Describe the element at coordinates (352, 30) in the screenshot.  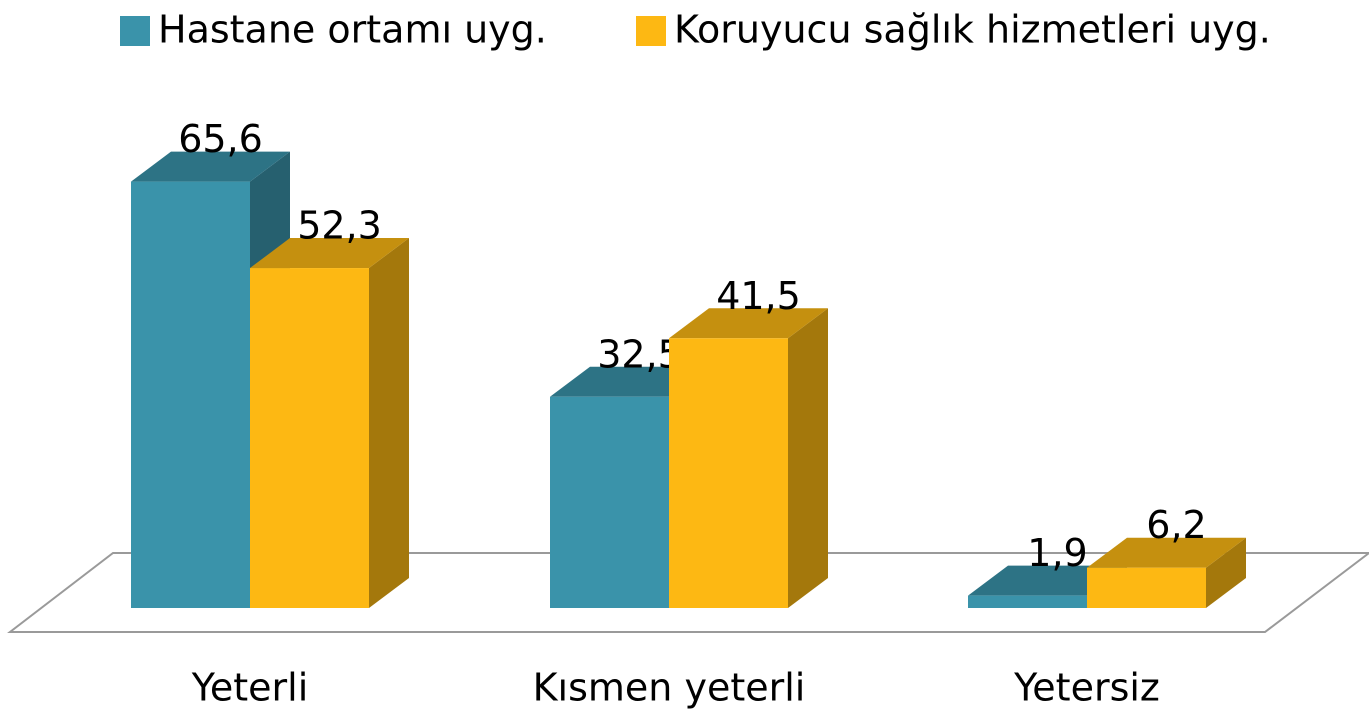
I see `legend-label: Hastane ortamı uyg.` at that location.